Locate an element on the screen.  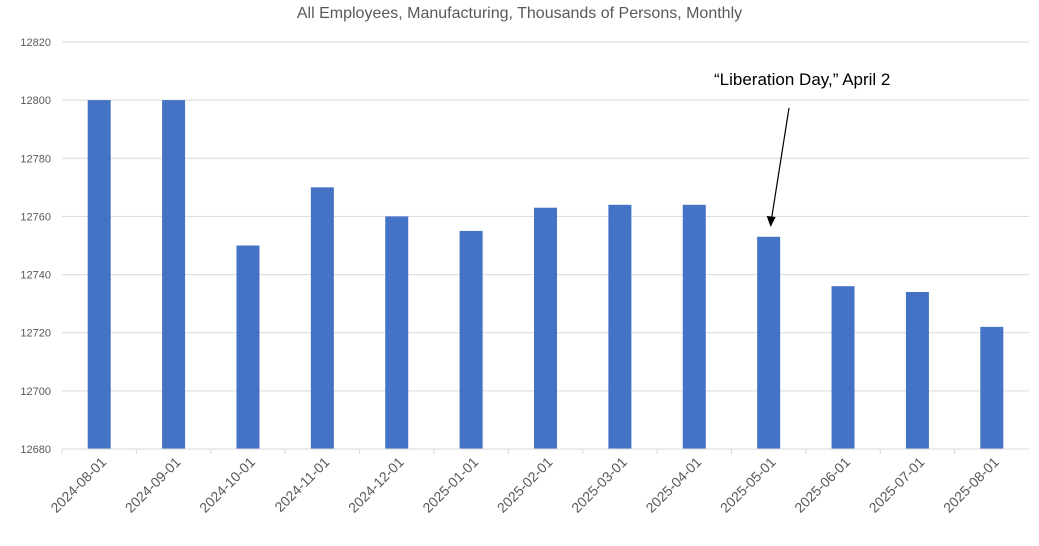
x-tick-label: 2024-09-01 is located at coordinates (153, 485).